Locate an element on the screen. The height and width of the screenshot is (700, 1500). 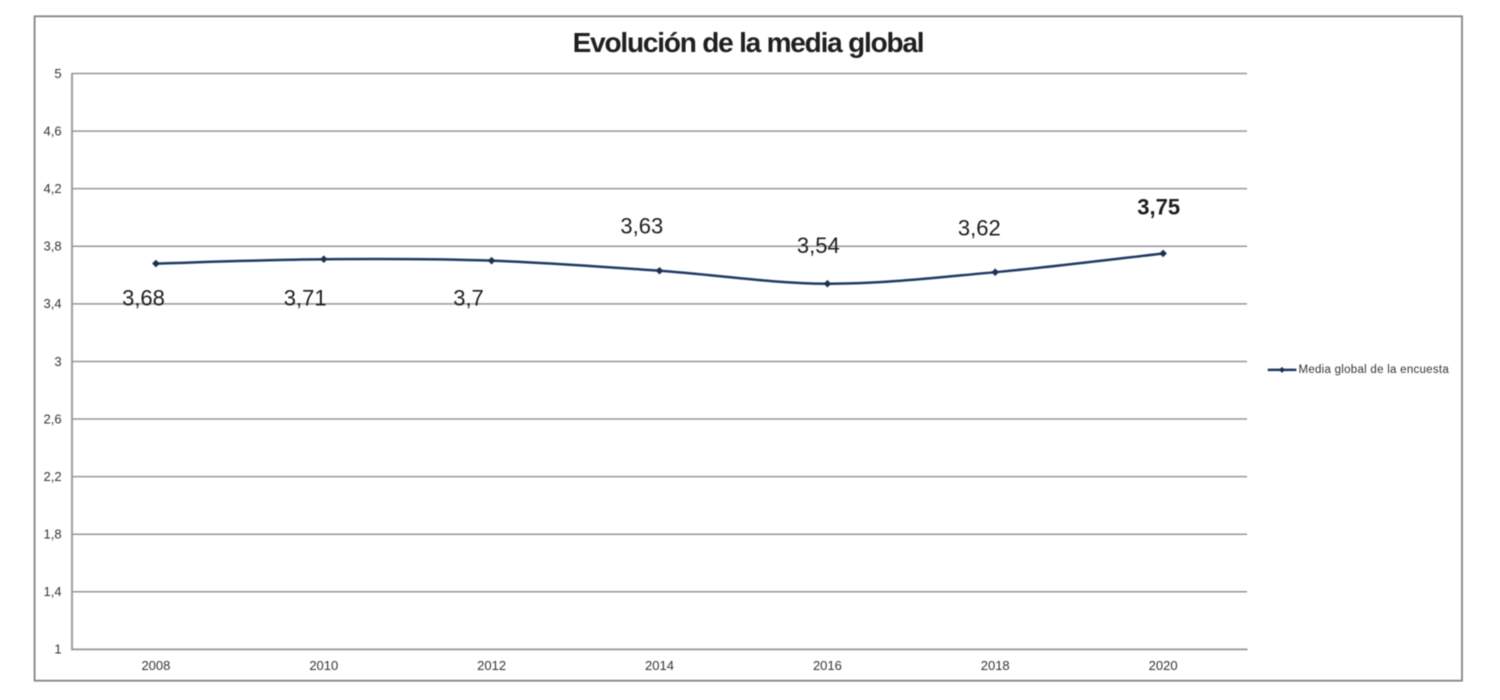
svg-text: 2008 is located at coordinates (155, 665).